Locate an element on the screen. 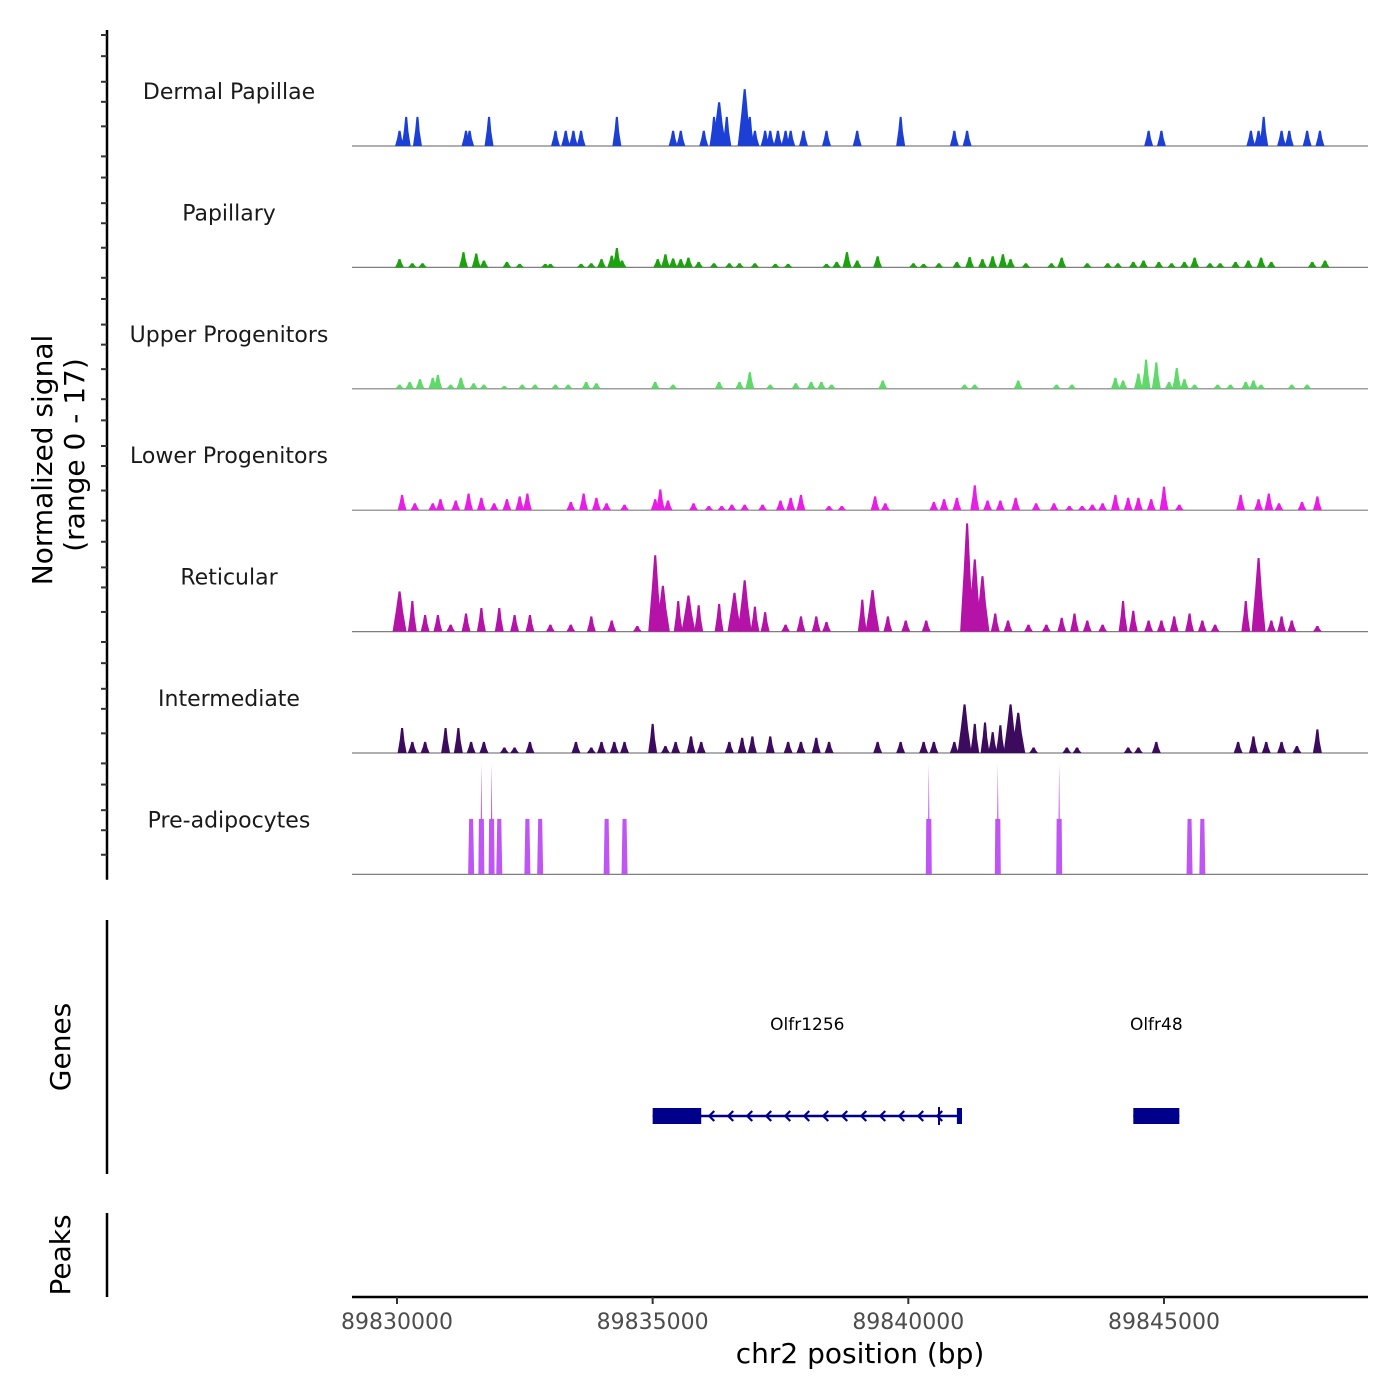  track-label: Papillary is located at coordinates (229, 213).